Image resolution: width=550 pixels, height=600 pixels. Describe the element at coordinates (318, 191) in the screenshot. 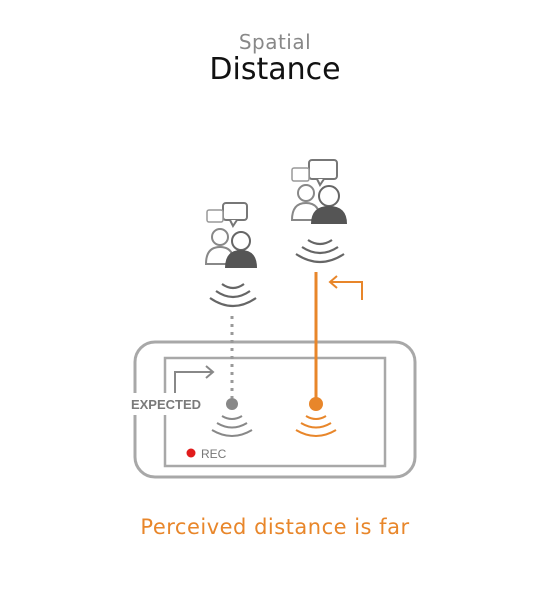

I see `people-chat-icon-perceived` at that location.